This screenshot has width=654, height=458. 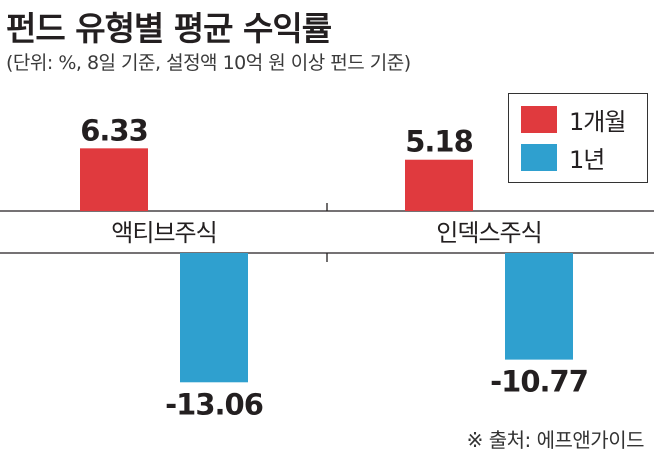 What do you see at coordinates (539, 157) in the screenshot?
I see `legend-swatch-1year` at bounding box center [539, 157].